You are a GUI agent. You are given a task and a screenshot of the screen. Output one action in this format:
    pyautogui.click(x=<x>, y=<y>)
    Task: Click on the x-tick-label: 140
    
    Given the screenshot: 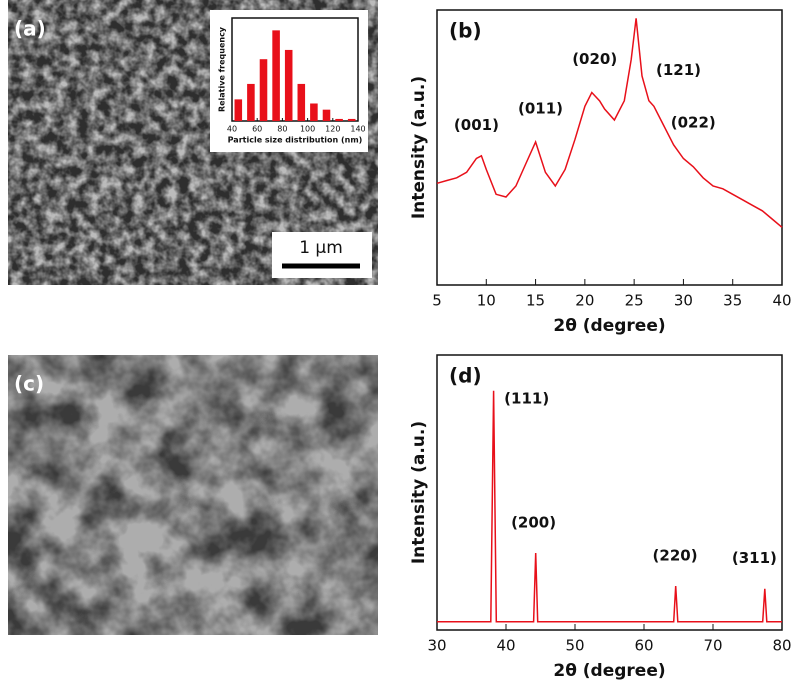 What is the action you would take?
    pyautogui.click(x=357, y=129)
    